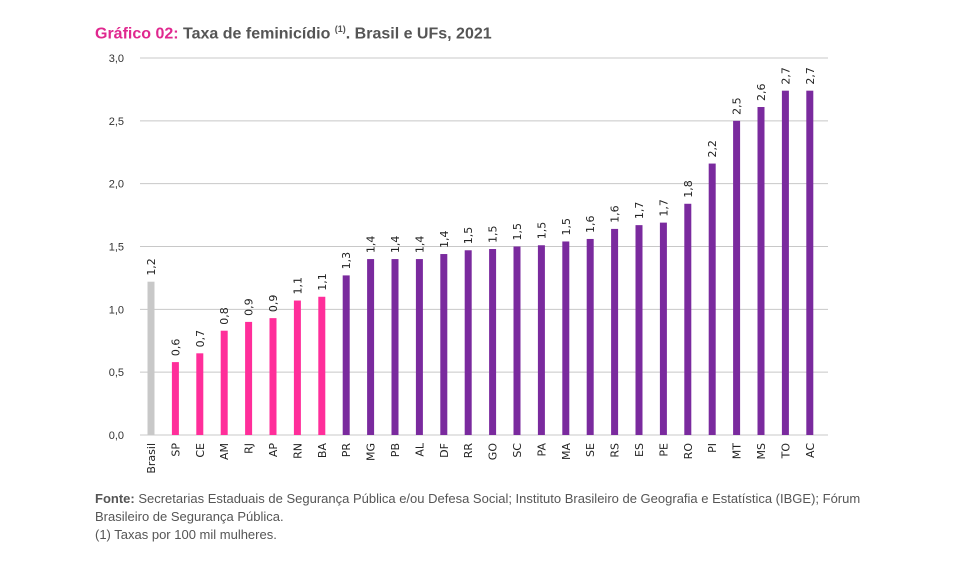 This screenshot has width=953, height=576. What do you see at coordinates (761, 271) in the screenshot?
I see `bar-ms` at bounding box center [761, 271].